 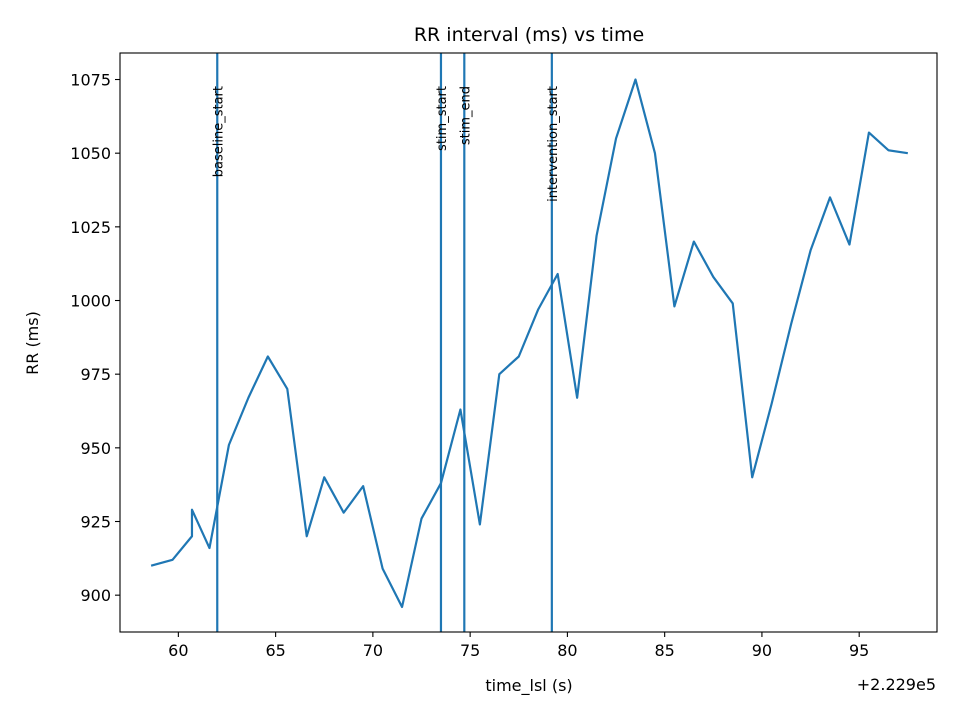 What do you see at coordinates (762, 650) in the screenshot?
I see `x-tick-label: 90` at bounding box center [762, 650].